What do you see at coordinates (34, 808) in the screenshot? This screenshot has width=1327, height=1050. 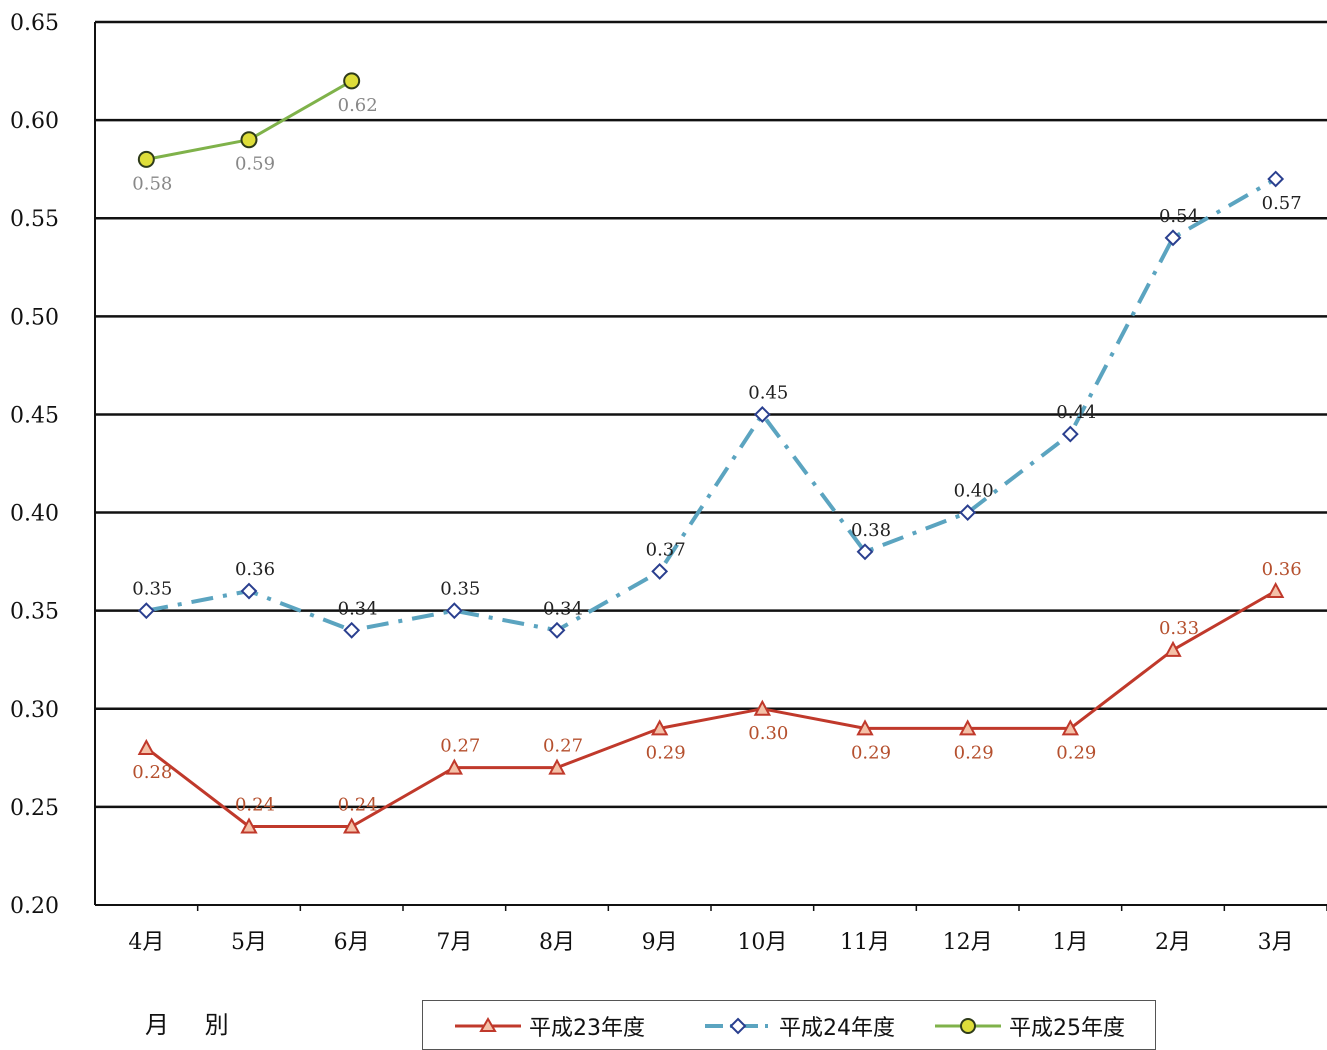 I see `y-tick-label: 0.25` at bounding box center [34, 808].